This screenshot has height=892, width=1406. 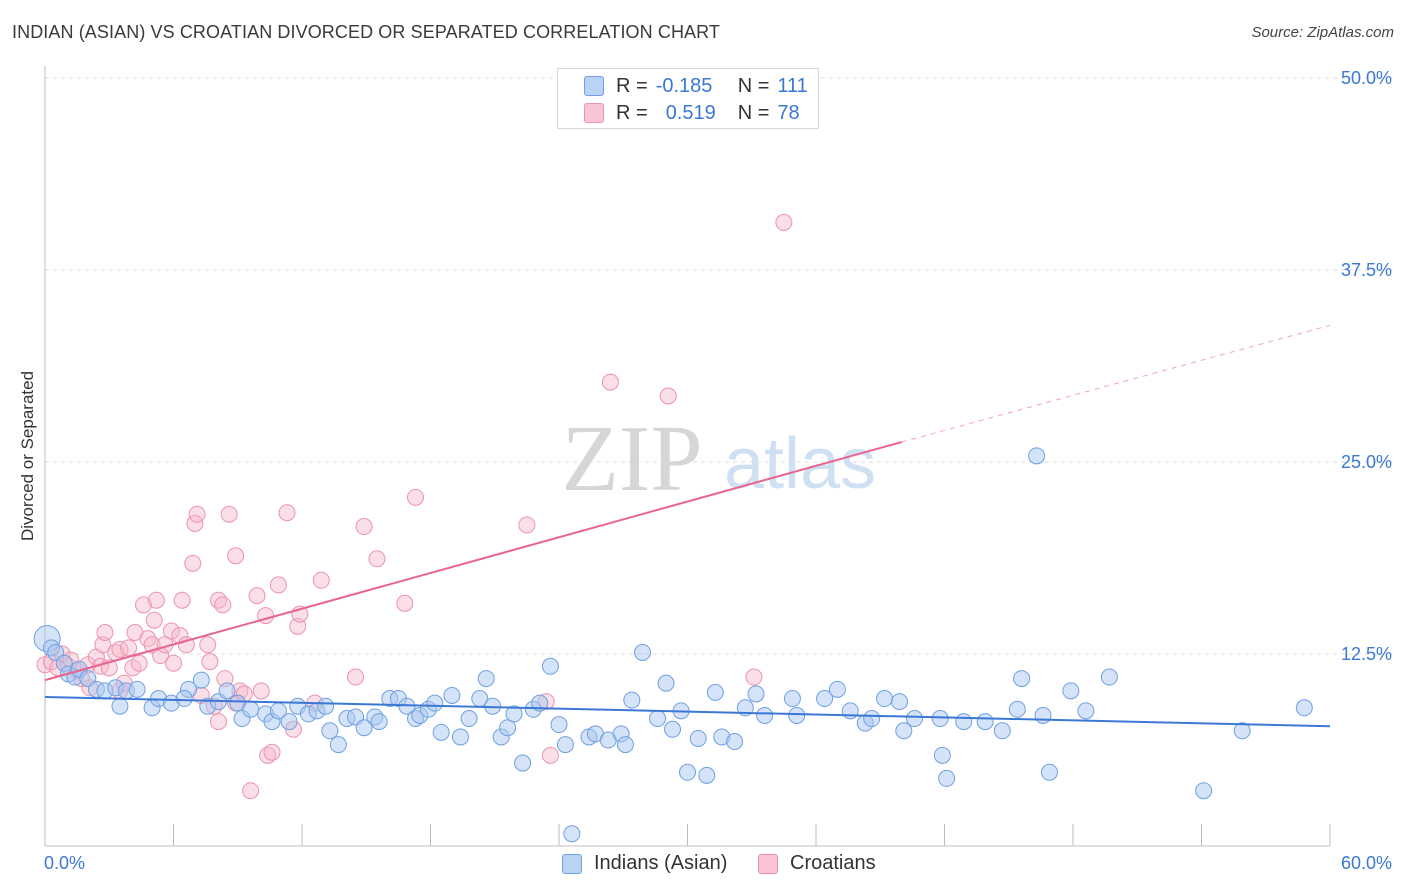 I want to click on legend-item-croatians: Croatians, so click(x=817, y=863).